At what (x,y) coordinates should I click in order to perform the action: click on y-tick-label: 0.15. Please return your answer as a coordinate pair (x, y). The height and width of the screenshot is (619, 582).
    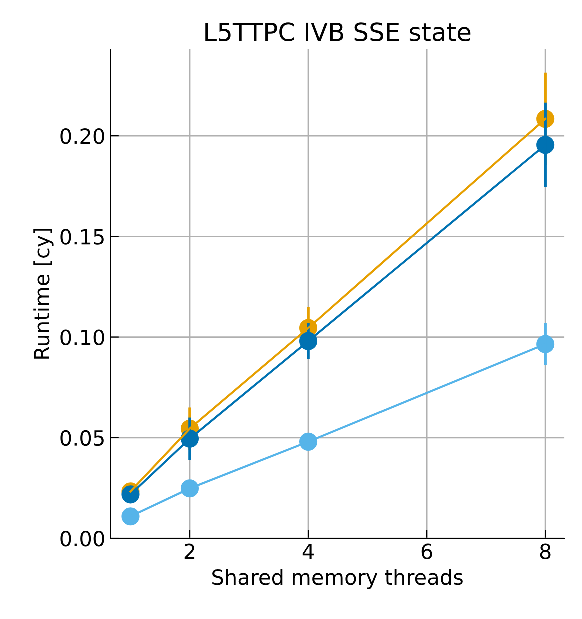
    Looking at the image, I should click on (82, 237).